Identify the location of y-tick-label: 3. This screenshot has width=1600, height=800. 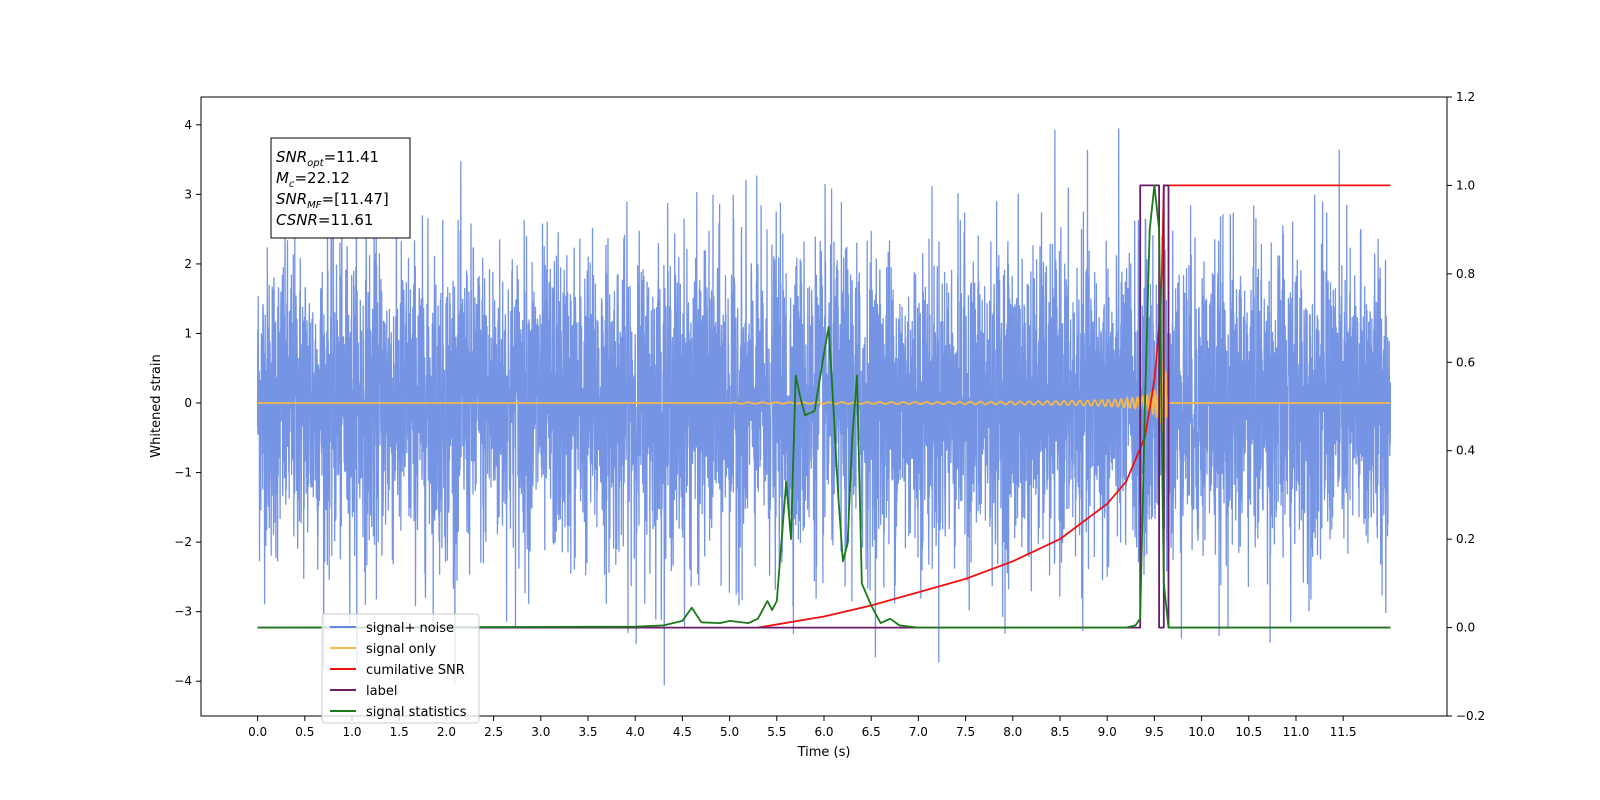
(188, 194).